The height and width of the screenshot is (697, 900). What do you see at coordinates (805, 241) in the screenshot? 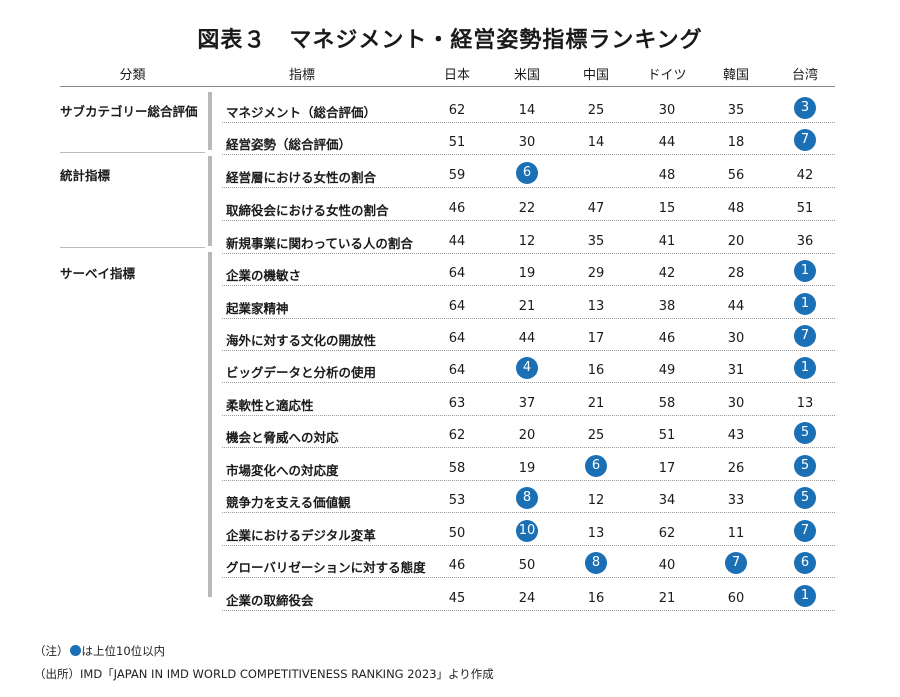
I see `rank-value: 36` at bounding box center [805, 241].